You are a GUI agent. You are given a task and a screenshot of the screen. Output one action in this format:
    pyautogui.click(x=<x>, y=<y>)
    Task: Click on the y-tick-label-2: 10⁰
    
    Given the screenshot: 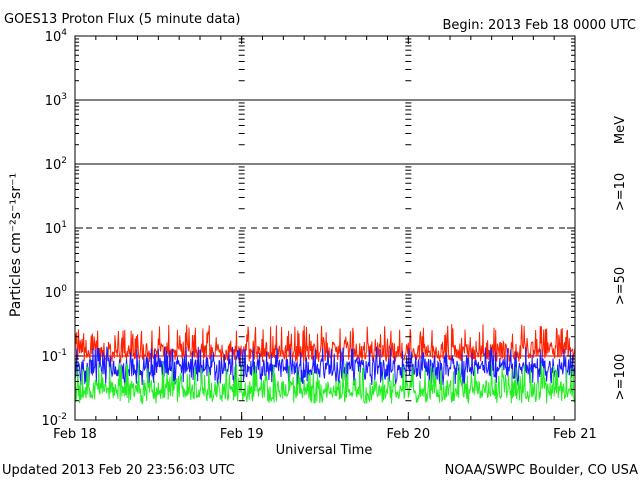 What is the action you would take?
    pyautogui.click(x=56, y=292)
    